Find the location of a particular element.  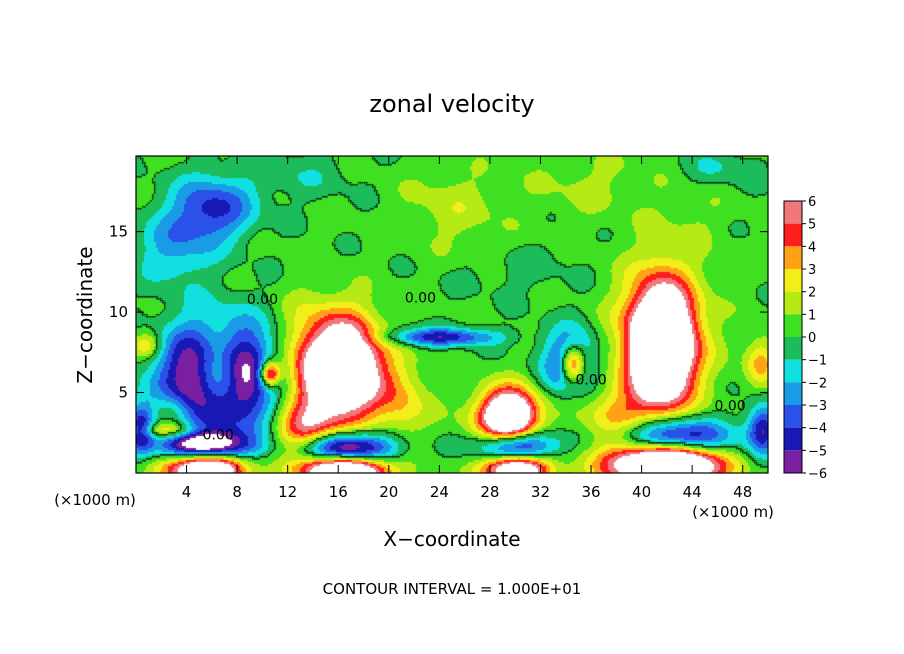

colorbar-label: 3 is located at coordinates (812, 270).